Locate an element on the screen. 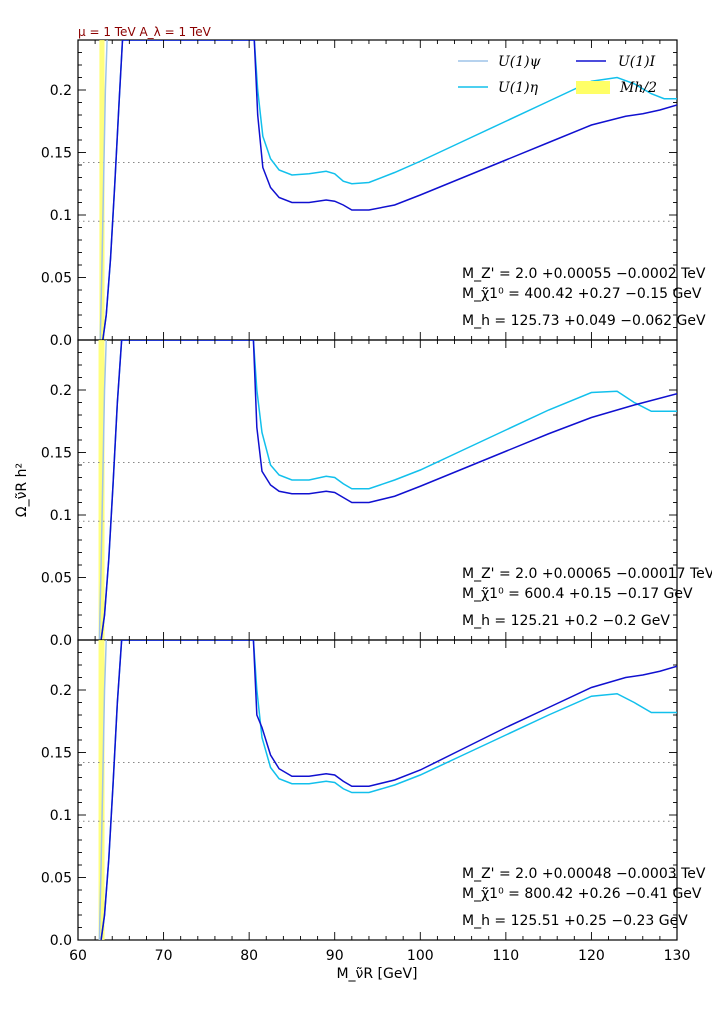 This screenshot has height=1012, width=712. annotation-mh: M_h = 125.51 +0.25 −0.23 GeV is located at coordinates (575, 921).